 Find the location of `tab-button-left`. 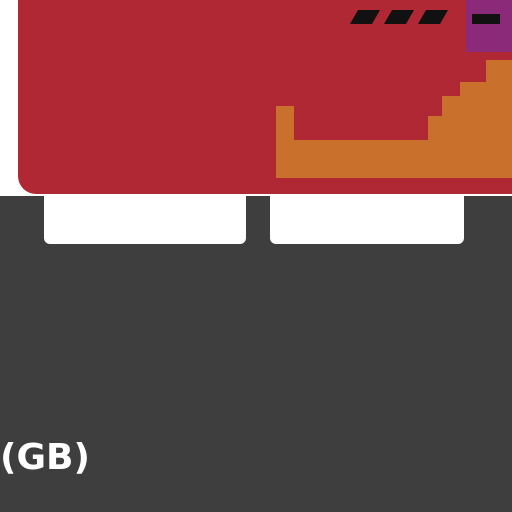

tab-button-left is located at coordinates (145, 220).